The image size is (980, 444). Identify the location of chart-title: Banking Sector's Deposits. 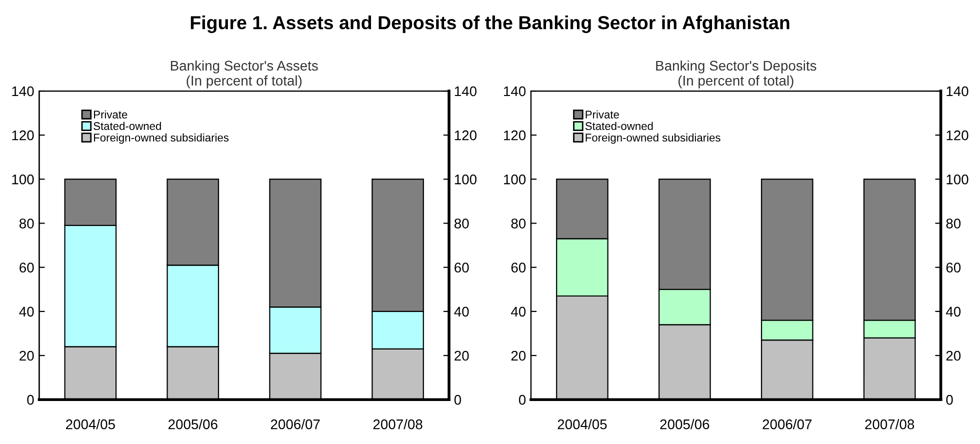
(736, 67).